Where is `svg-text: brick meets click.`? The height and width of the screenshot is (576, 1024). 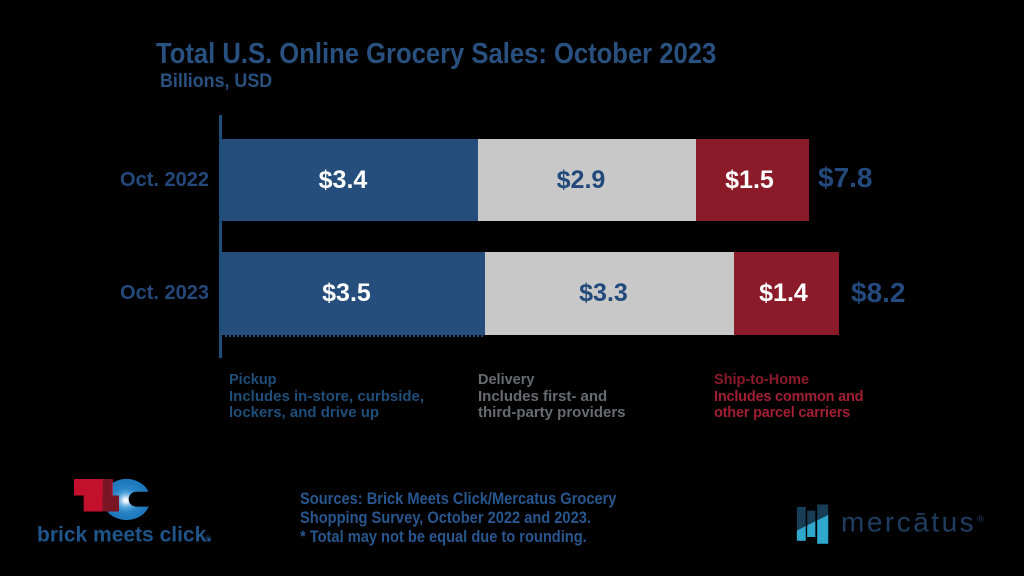
svg-text: brick meets click. is located at coordinates (124, 535).